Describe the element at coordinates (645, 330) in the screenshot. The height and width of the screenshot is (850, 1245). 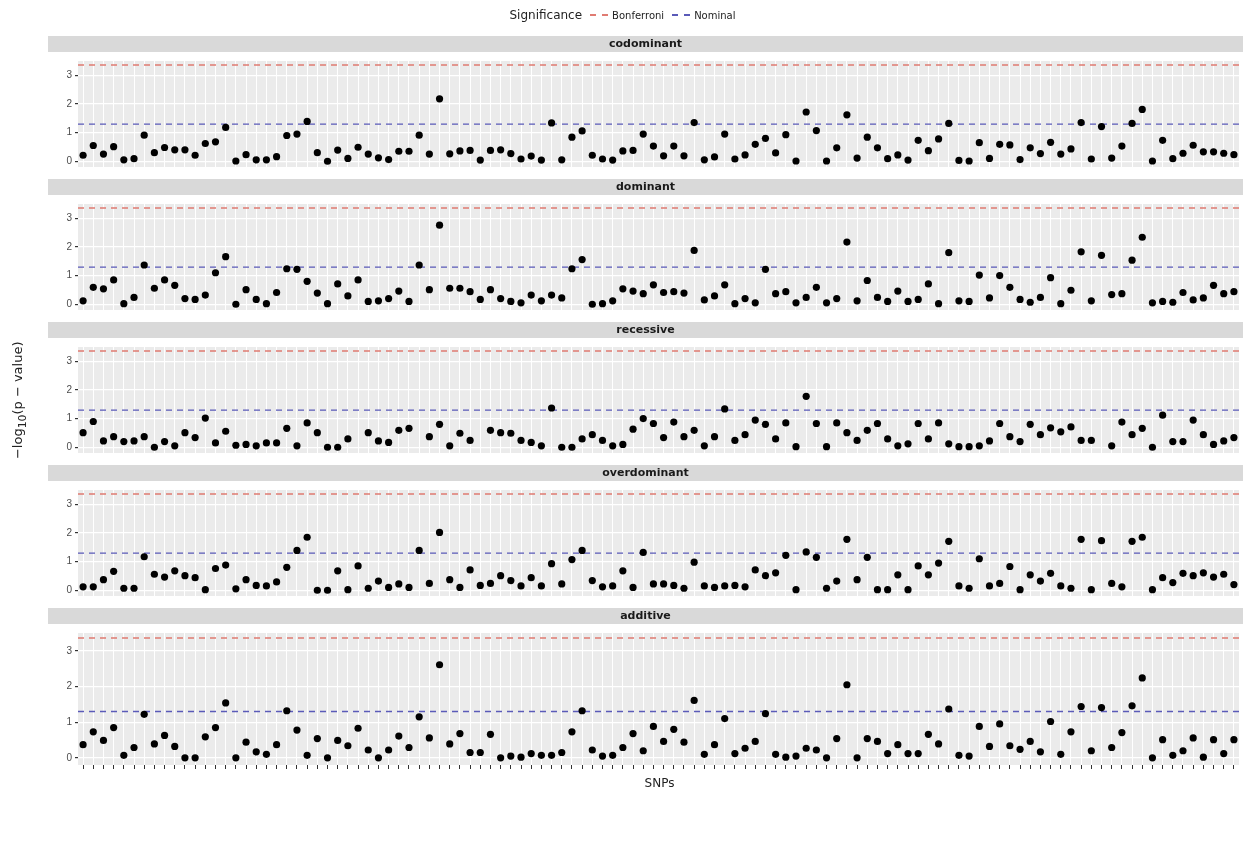
I see `chart-title: recessive` at that location.